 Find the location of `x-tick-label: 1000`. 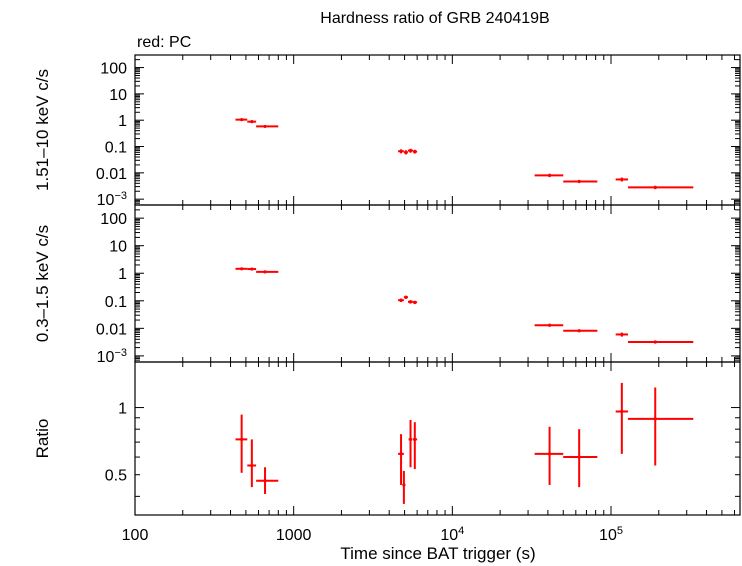

x-tick-label: 1000 is located at coordinates (294, 535).